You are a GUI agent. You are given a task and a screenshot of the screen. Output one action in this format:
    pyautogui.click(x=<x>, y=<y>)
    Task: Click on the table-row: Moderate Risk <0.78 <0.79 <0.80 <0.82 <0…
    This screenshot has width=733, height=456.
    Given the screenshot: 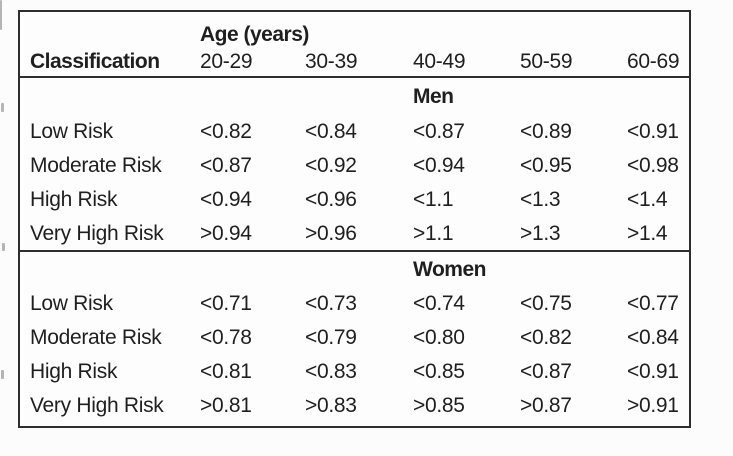 What is the action you would take?
    pyautogui.click(x=354, y=337)
    